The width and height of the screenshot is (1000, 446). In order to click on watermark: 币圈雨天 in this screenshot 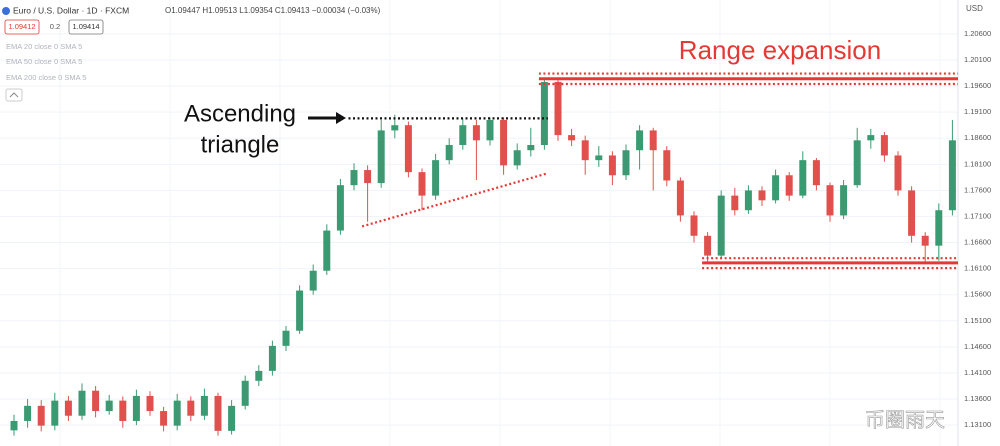, I will do `click(905, 419)`.